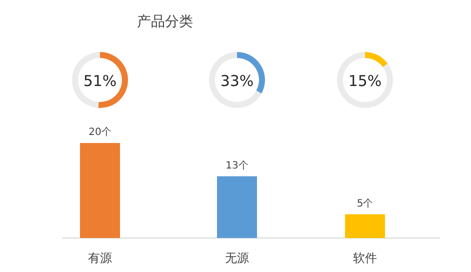  Describe the element at coordinates (237, 258) in the screenshot. I see `x-tick-label: 无源` at that location.